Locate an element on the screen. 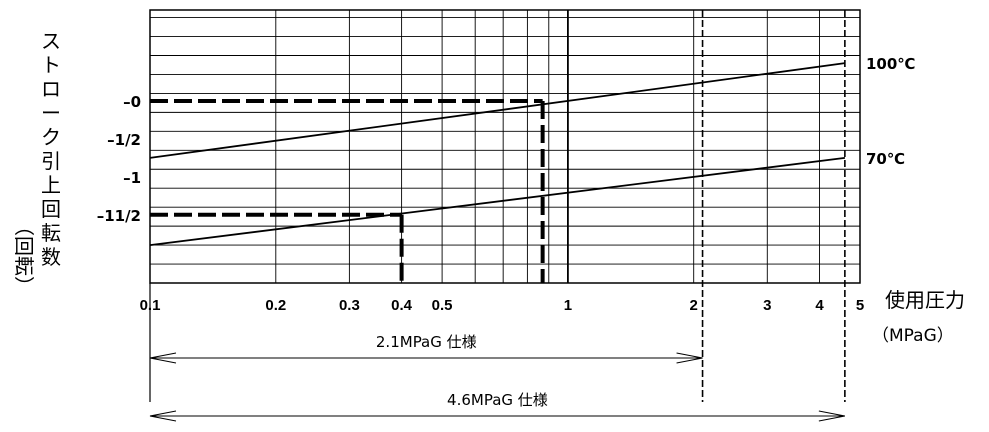 Image resolution: width=989 pixels, height=432 pixels. y-axis-title-char: 数 is located at coordinates (51, 257).